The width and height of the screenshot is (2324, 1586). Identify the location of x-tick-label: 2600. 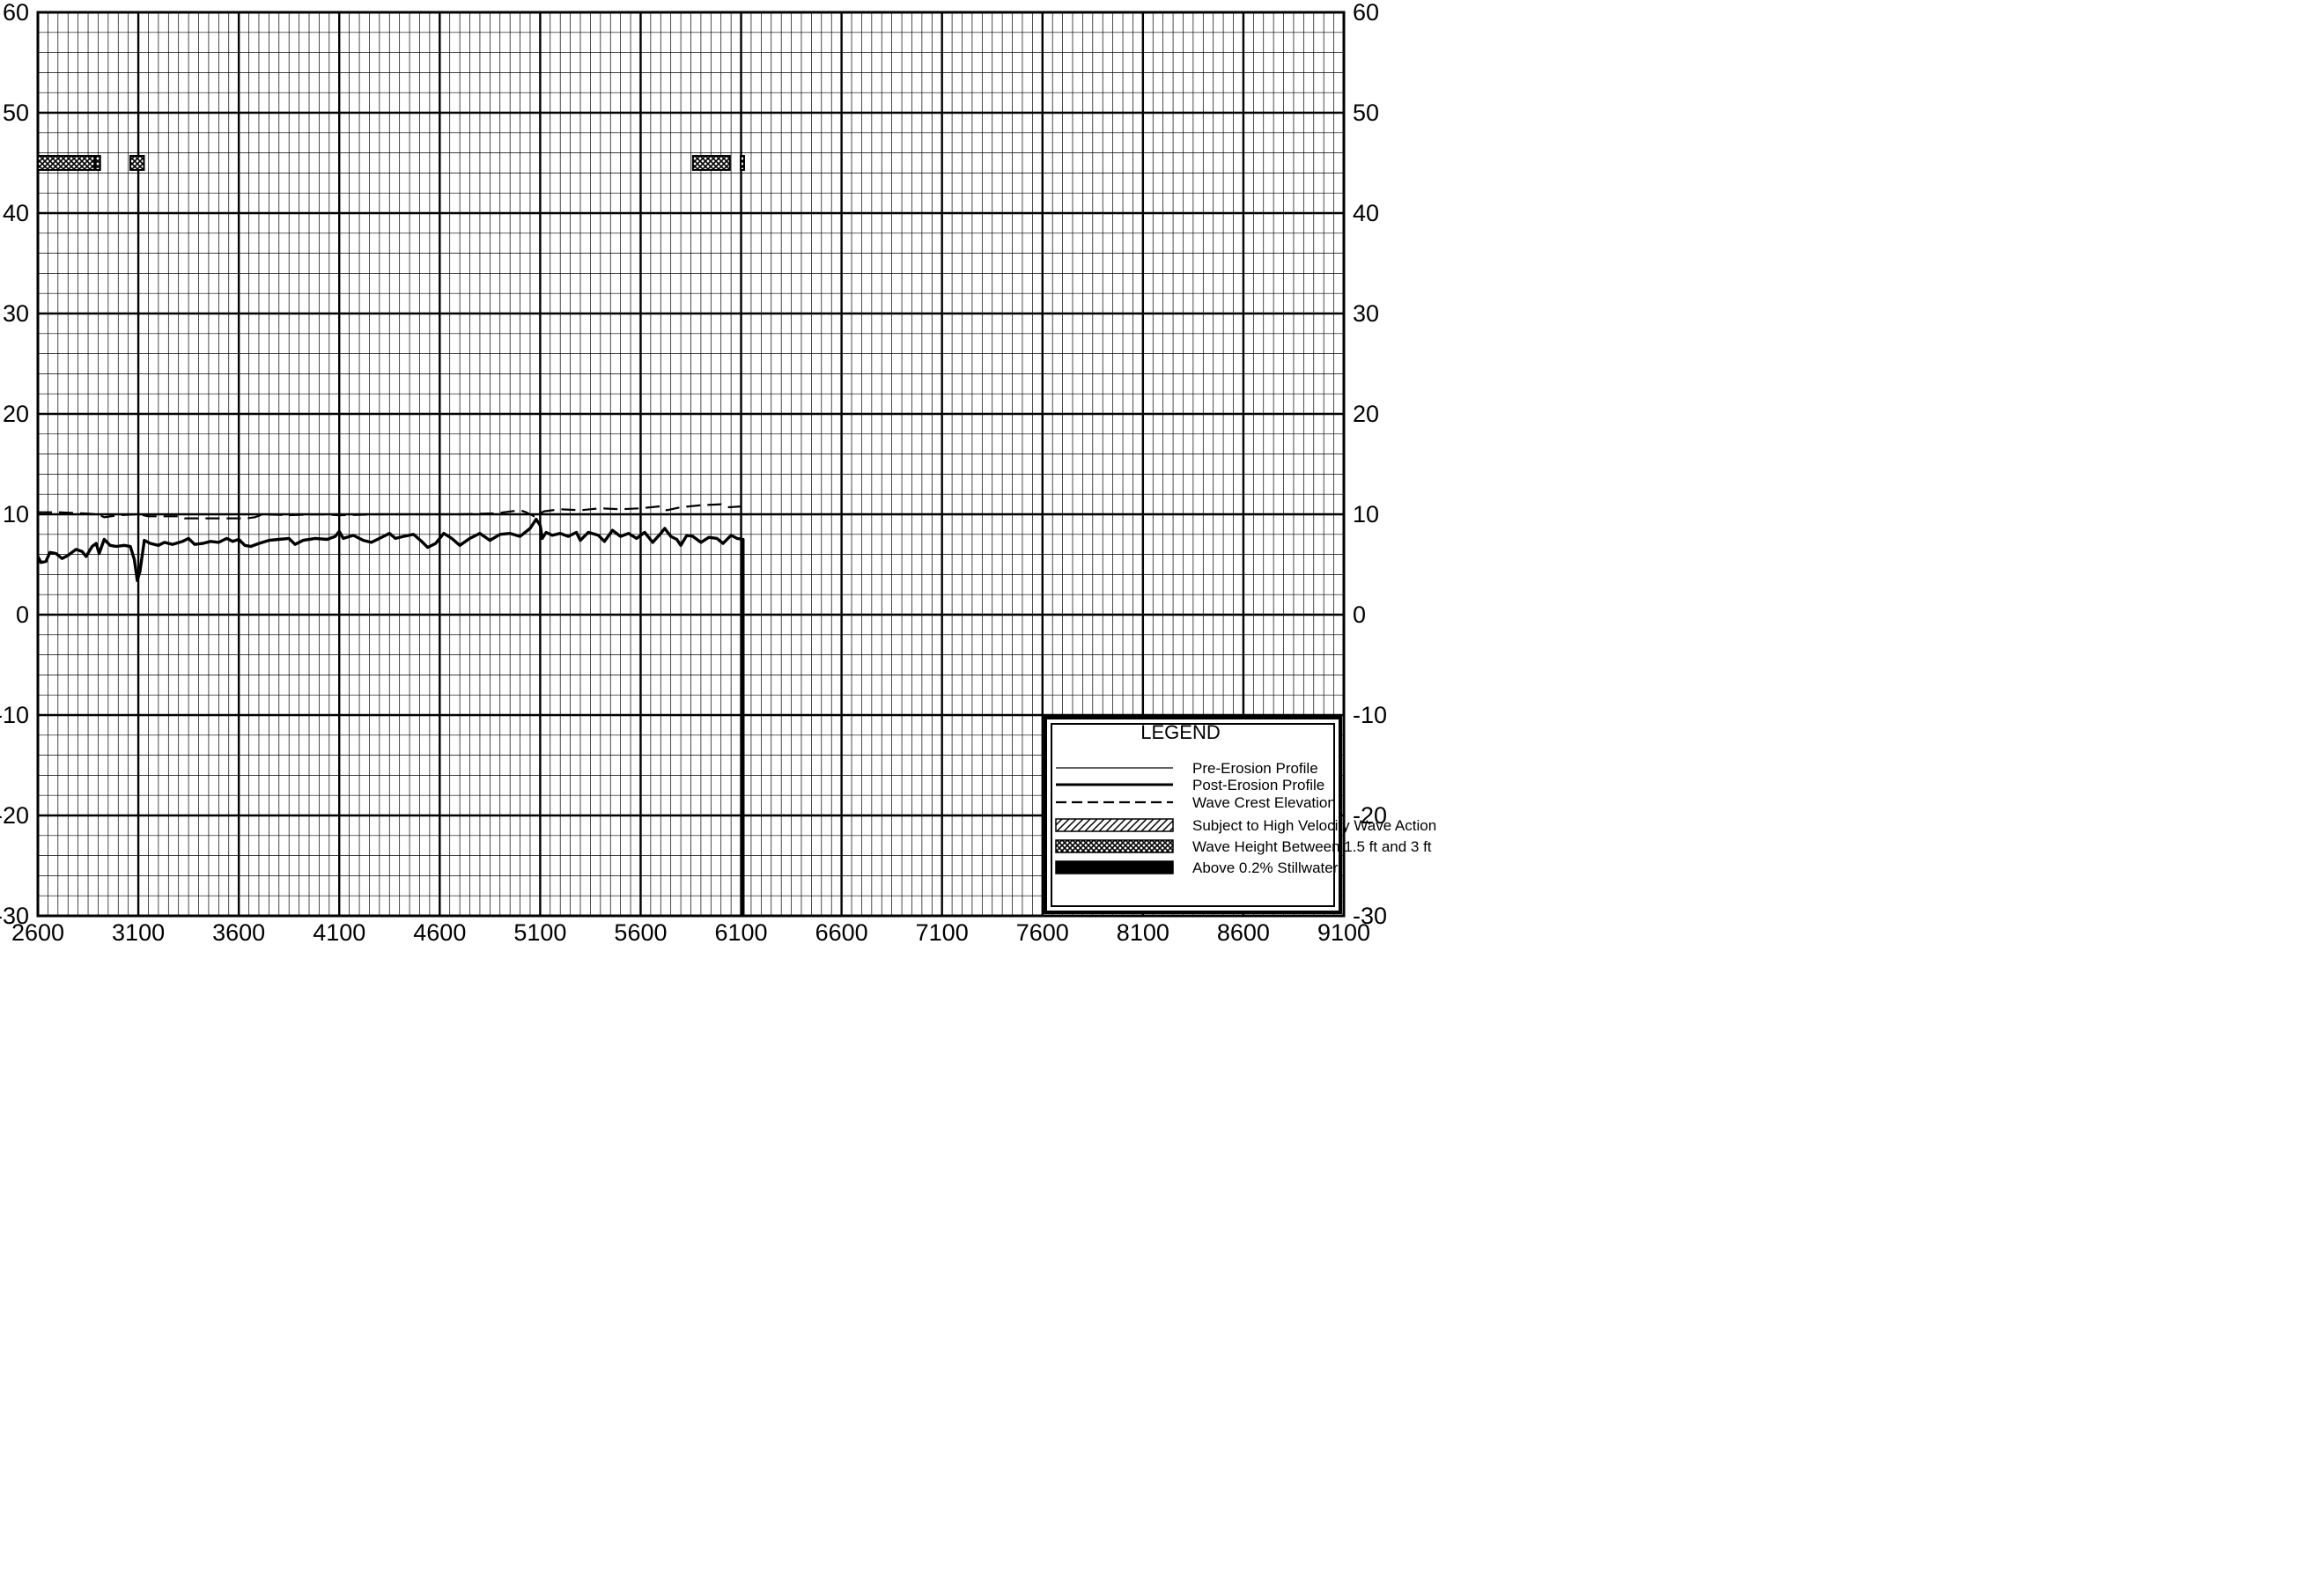
(37, 932).